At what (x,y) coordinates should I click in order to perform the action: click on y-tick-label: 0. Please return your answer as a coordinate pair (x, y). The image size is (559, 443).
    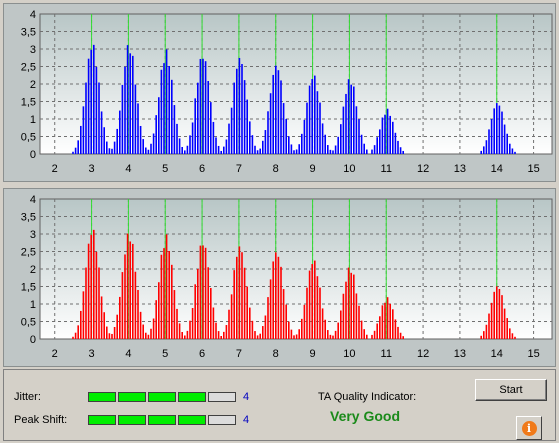
    Looking at the image, I should click on (33, 340).